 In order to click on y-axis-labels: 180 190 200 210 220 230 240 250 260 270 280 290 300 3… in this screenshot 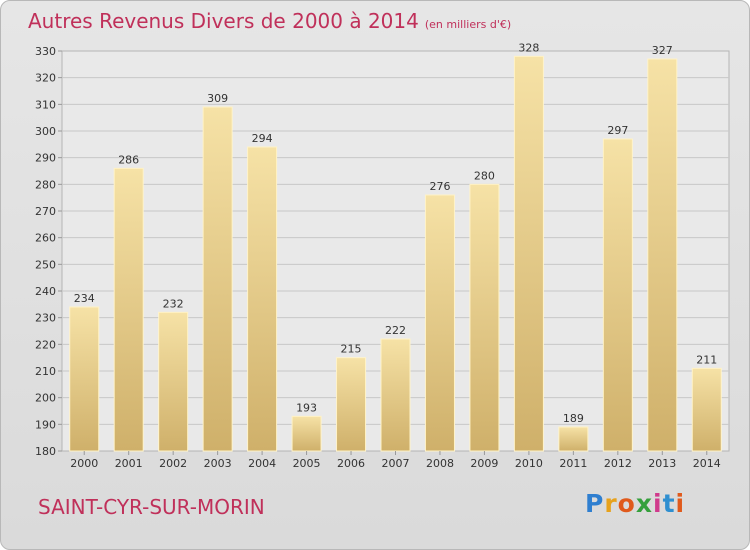, I will do `click(45, 251)`.